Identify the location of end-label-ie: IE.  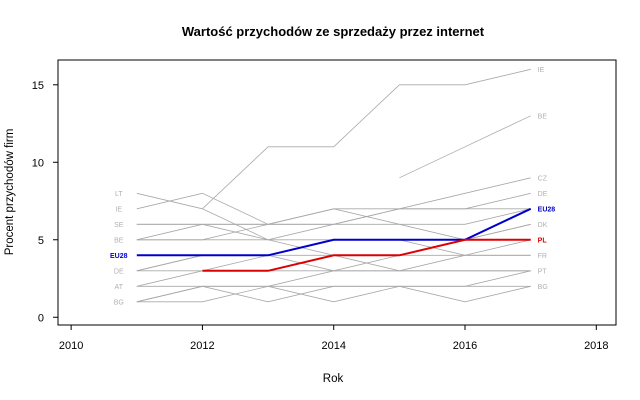
(541, 70).